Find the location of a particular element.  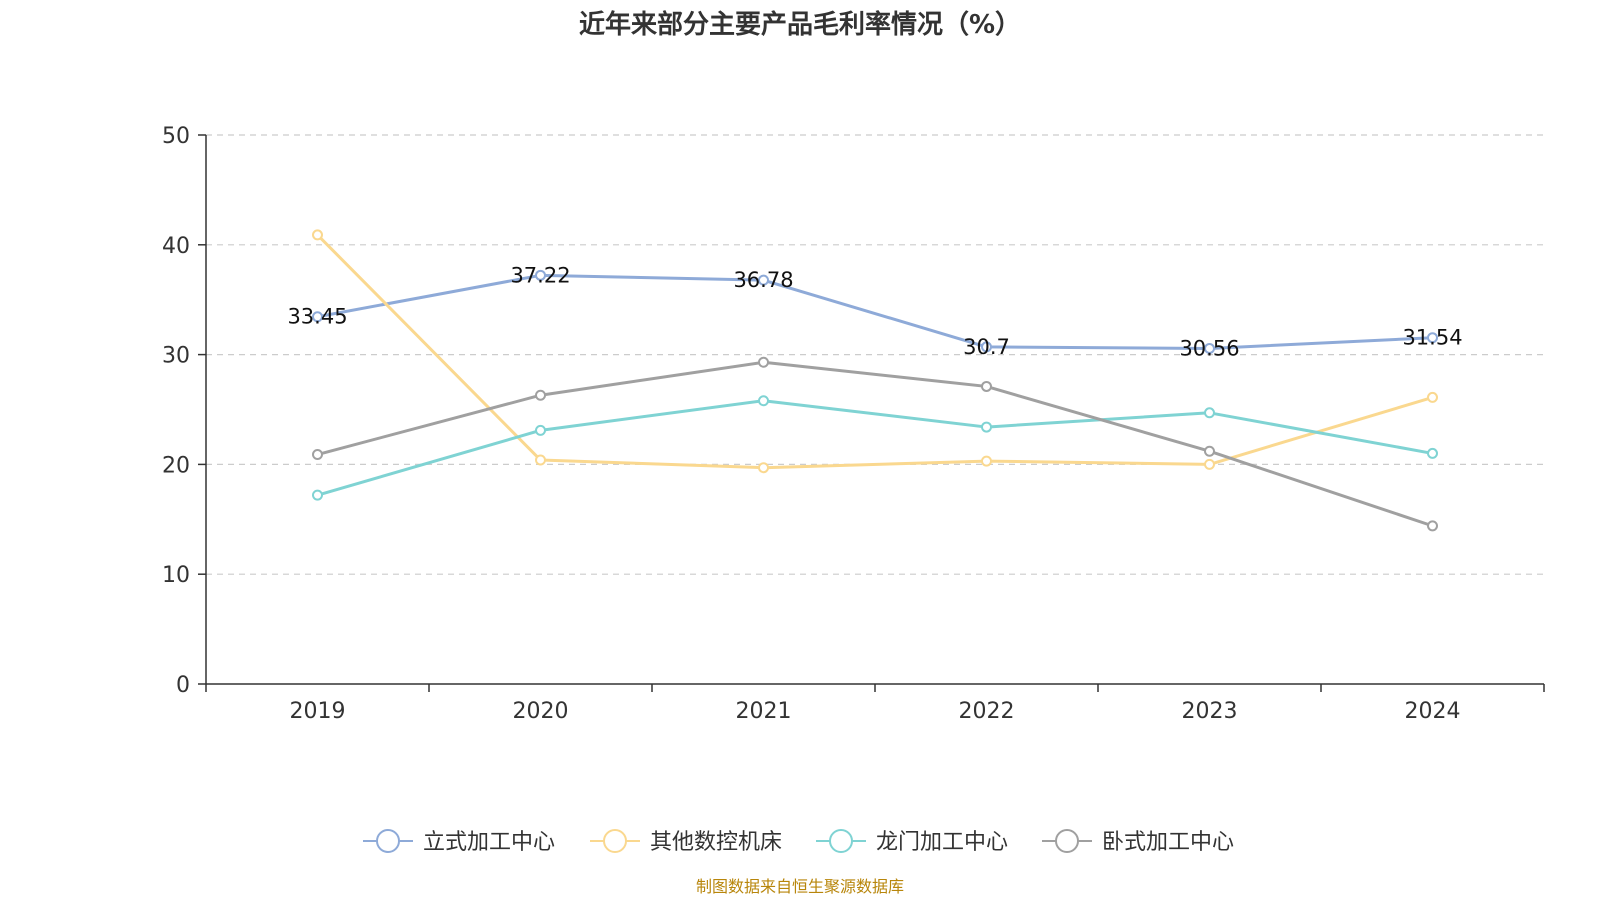

data-label-2021: 36.78 is located at coordinates (763, 280).